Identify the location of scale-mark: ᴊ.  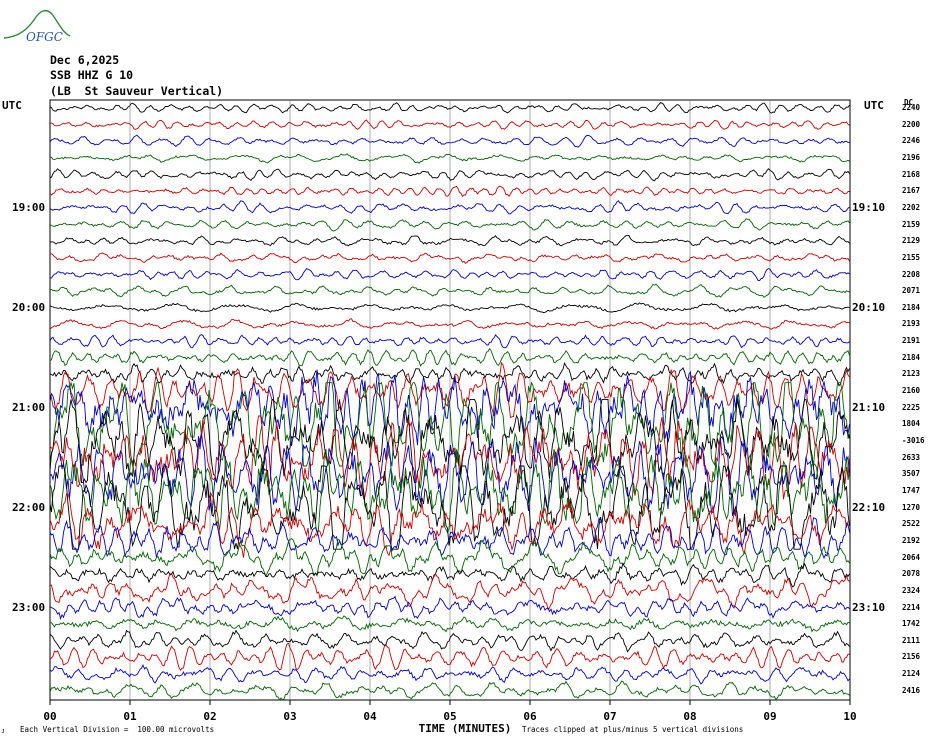
(3, 731).